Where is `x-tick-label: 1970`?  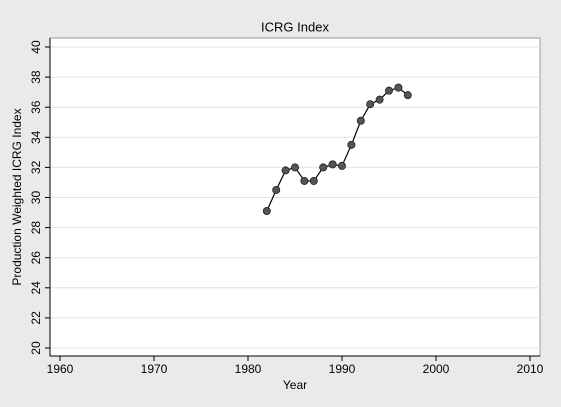 x-tick-label: 1970 is located at coordinates (154, 369).